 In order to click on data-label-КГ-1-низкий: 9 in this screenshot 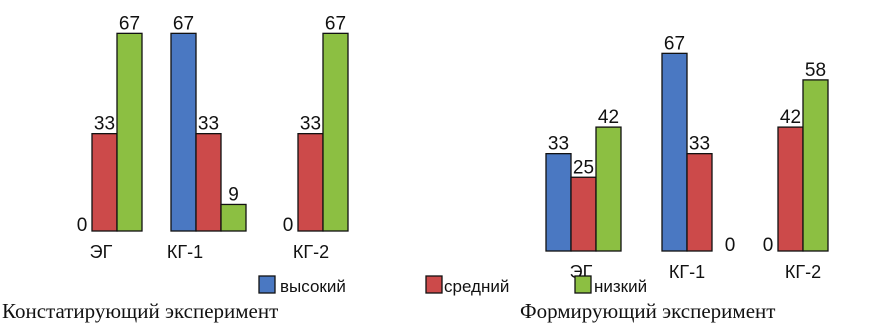, I will do `click(233, 194)`.